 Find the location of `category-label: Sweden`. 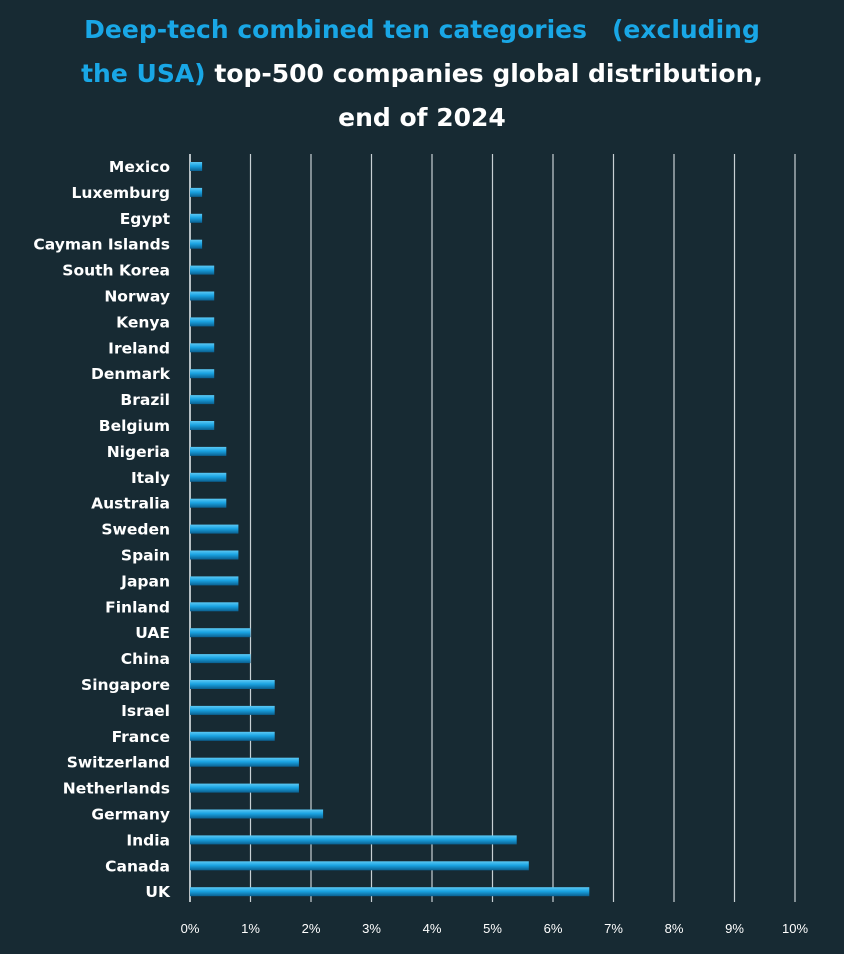

category-label: Sweden is located at coordinates (135, 530).